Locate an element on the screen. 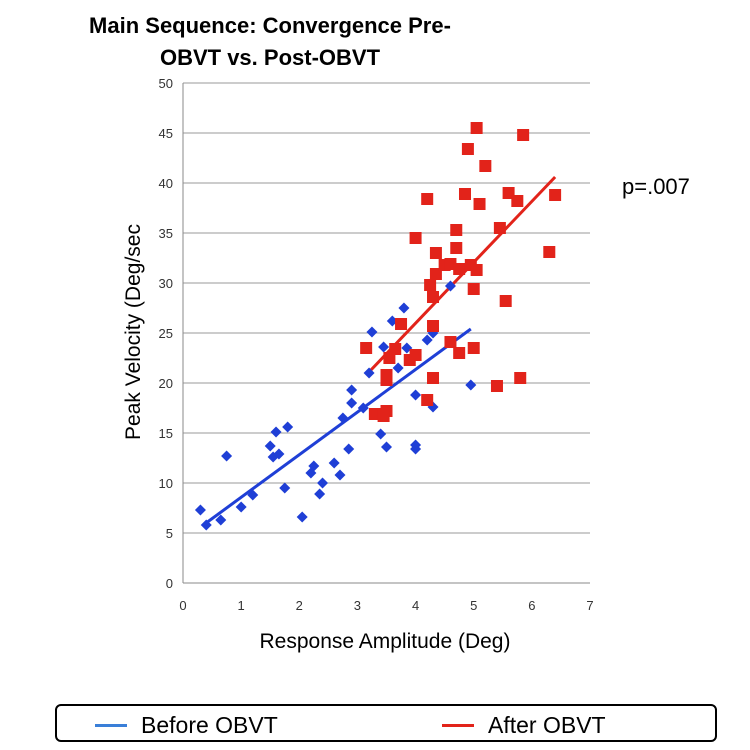  trend-line-after is located at coordinates (461, 276).